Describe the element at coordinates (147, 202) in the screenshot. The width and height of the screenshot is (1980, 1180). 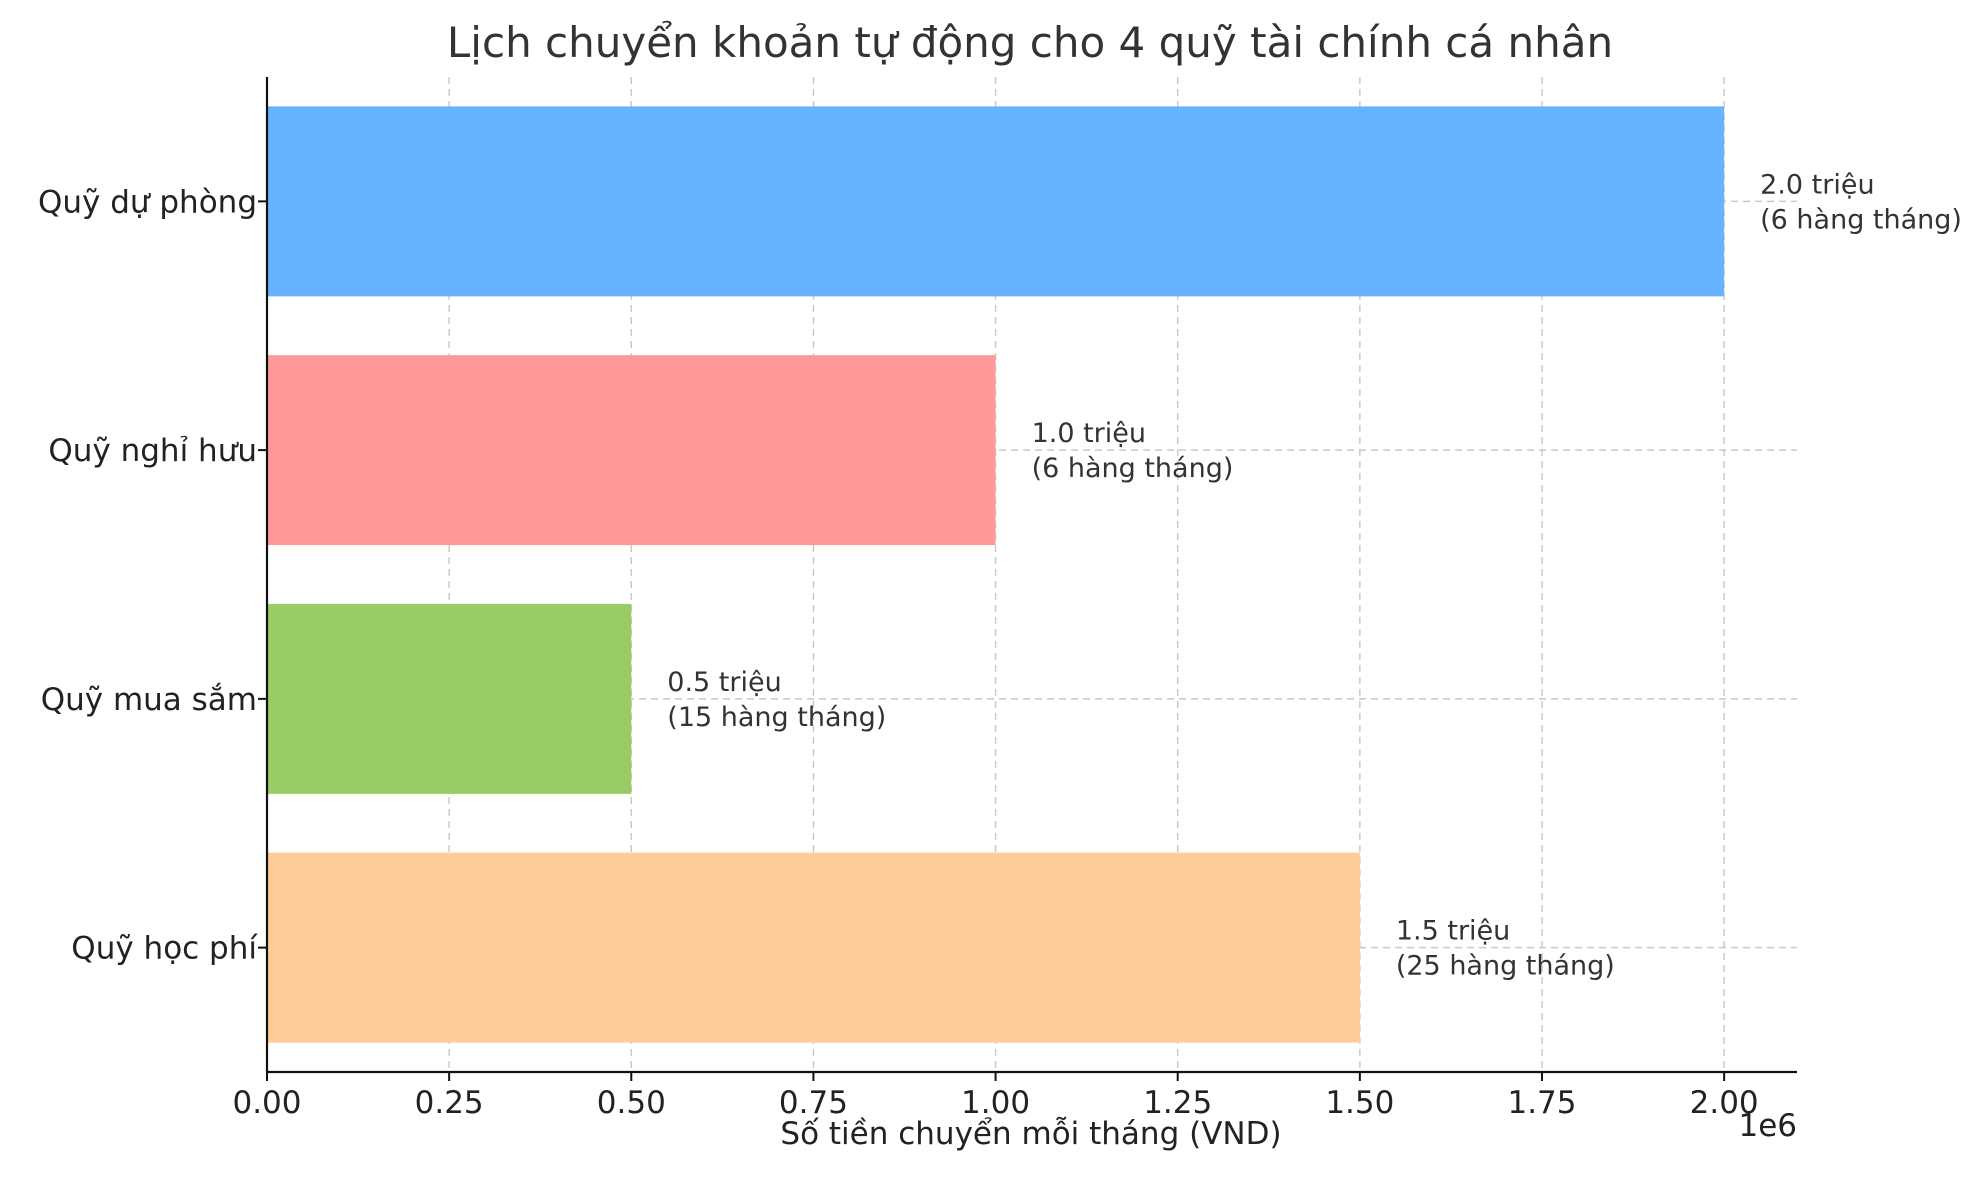
I see `category-label: Quỹ dự phòng` at that location.